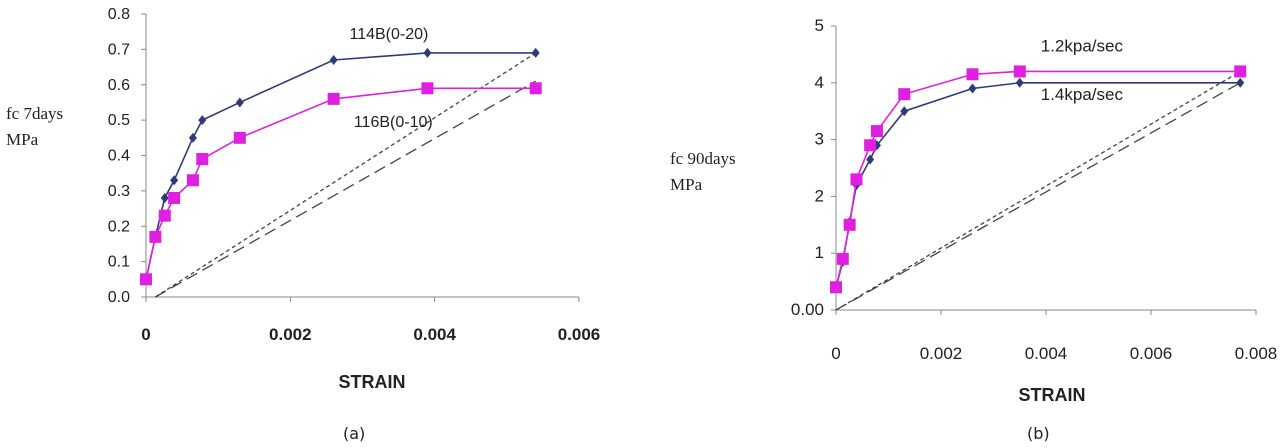 The height and width of the screenshot is (448, 1286). What do you see at coordinates (1038, 185) in the screenshot?
I see `series-line-b` at bounding box center [1038, 185].